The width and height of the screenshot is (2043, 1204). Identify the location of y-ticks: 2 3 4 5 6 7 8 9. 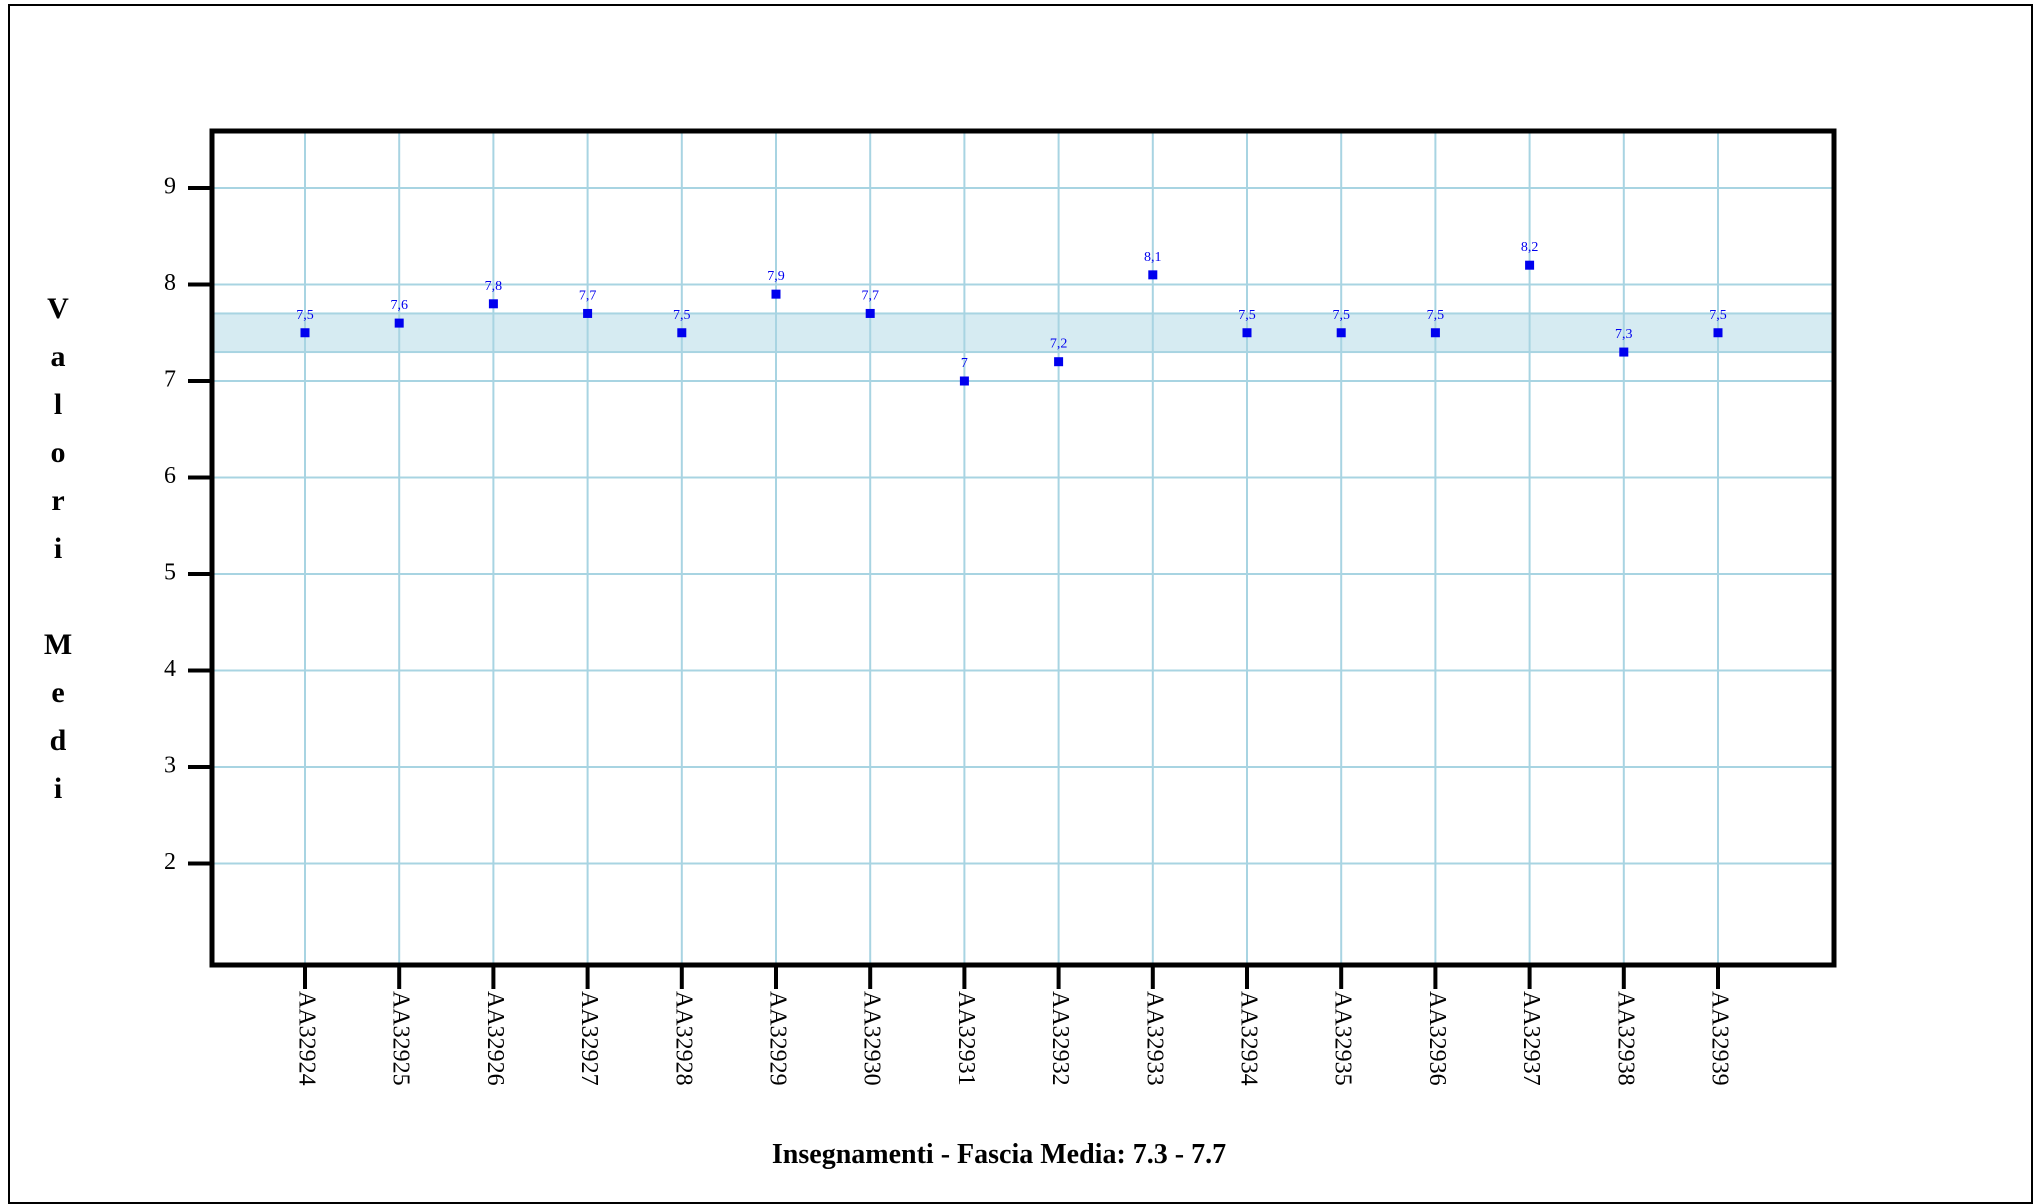
(188, 524).